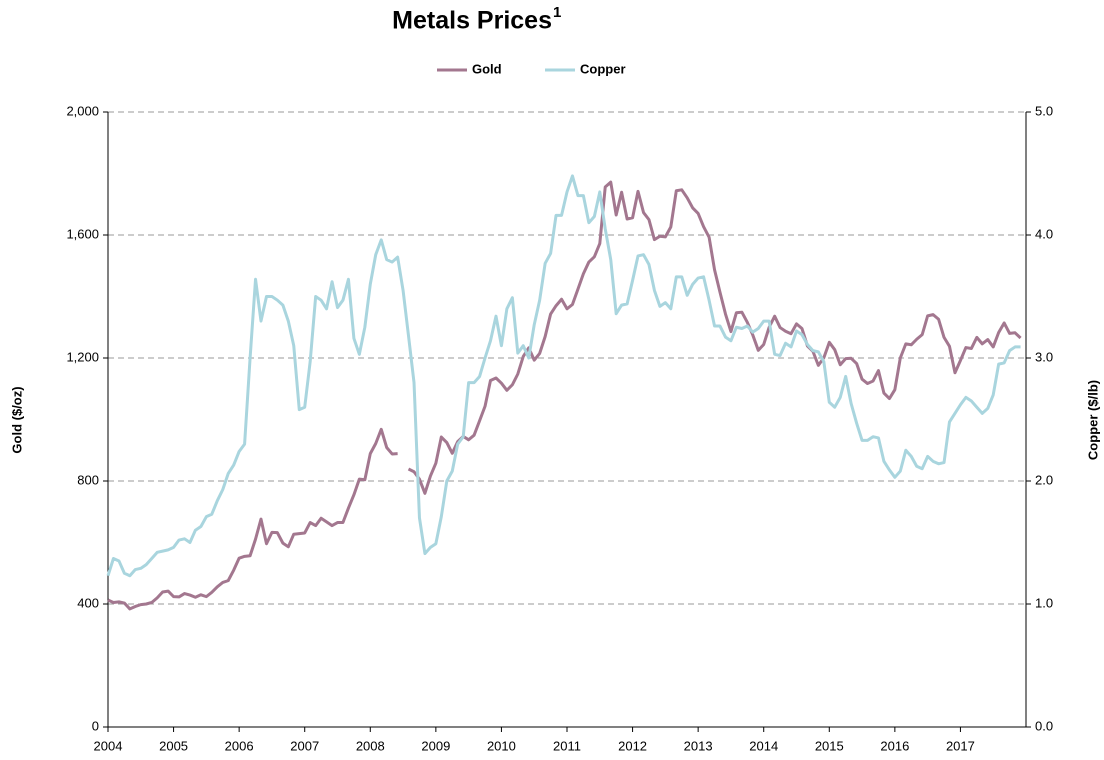  I want to click on chart-title: Metals Prices, so click(472, 21).